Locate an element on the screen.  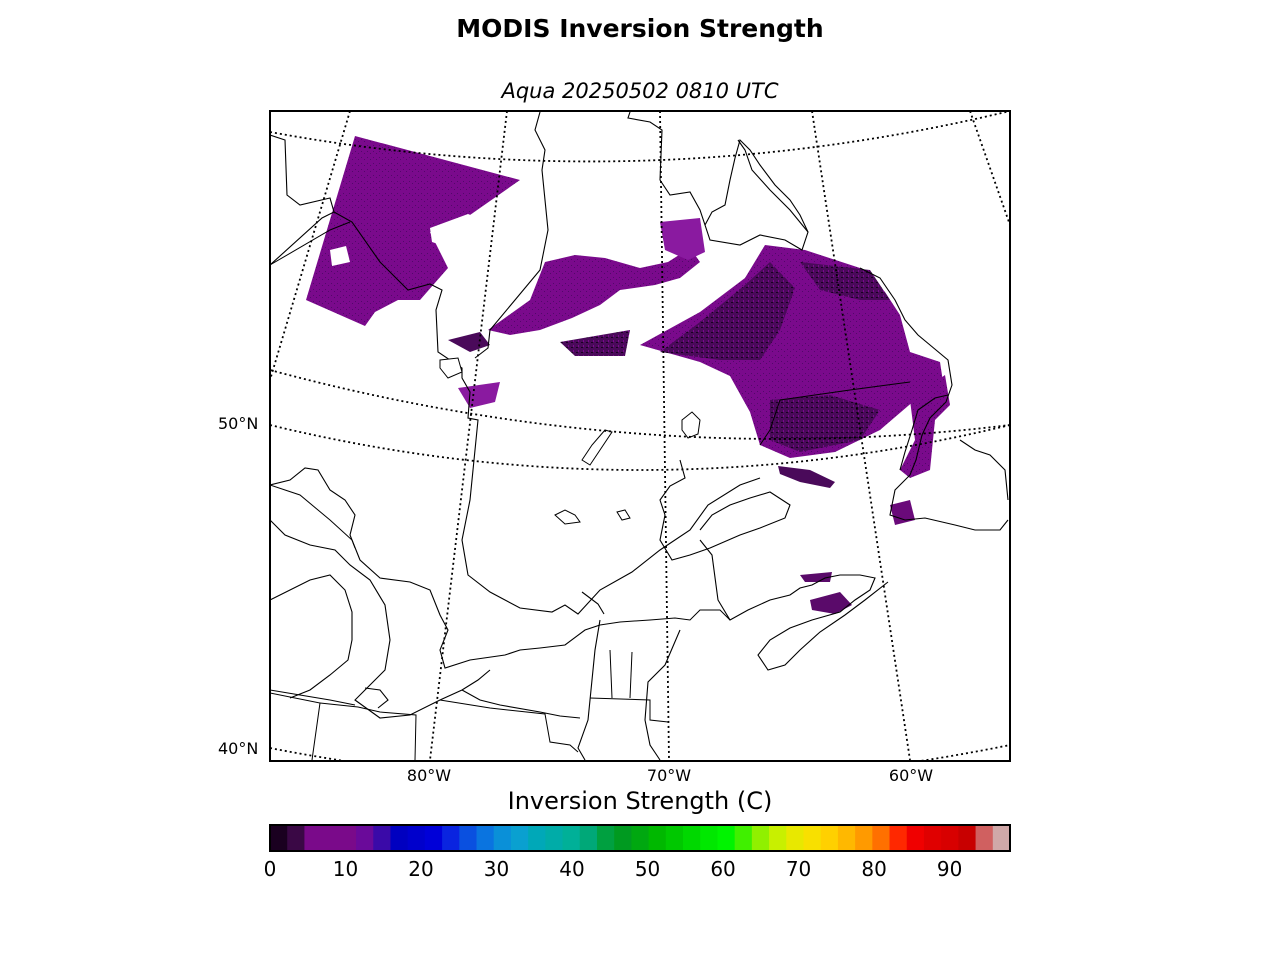
colorbar-tick-label: 60 is located at coordinates (723, 869).